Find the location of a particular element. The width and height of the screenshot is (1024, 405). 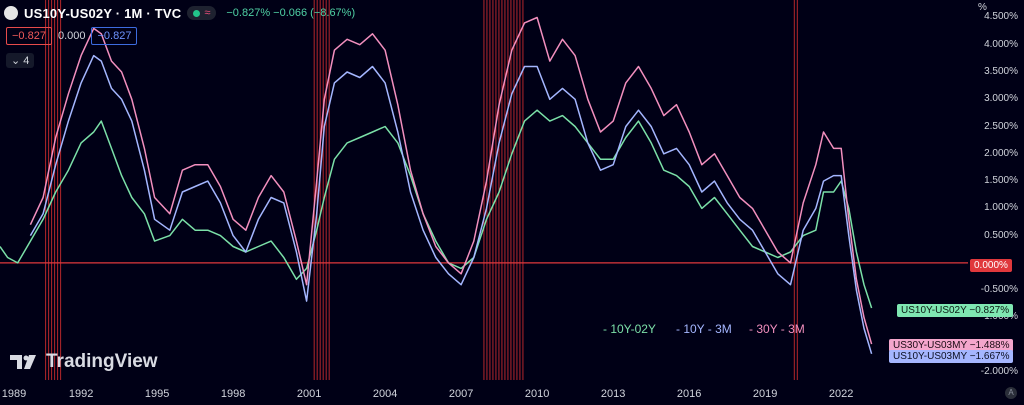

buy-button: −0.827 is located at coordinates (114, 36).